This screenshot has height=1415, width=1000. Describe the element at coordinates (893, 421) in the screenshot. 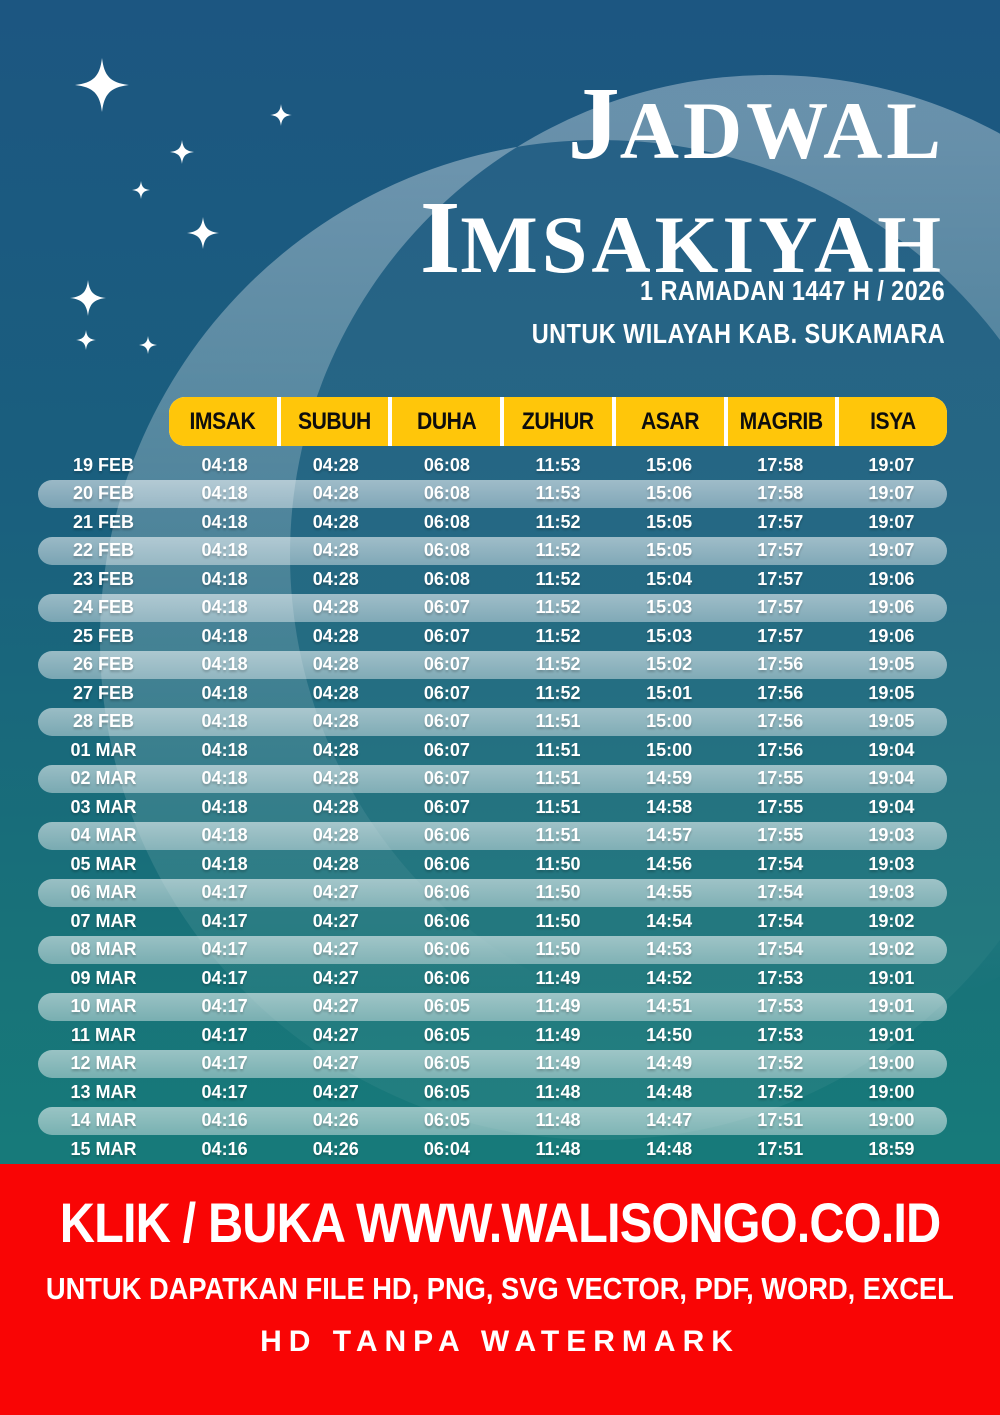

I see `column-header-isya: ISYA` at that location.